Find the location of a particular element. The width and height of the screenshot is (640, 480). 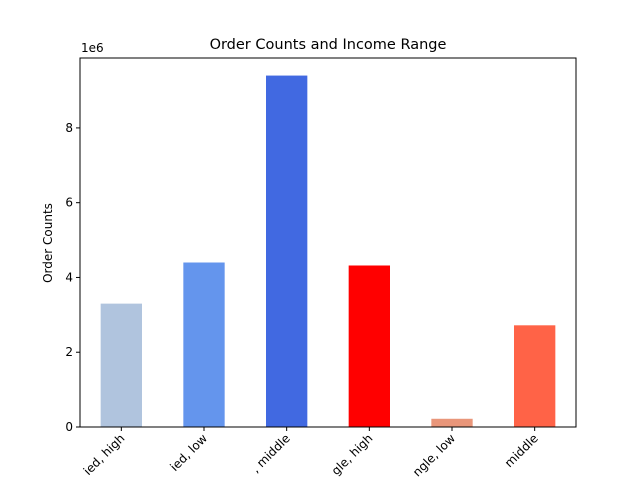

x-tick-label: ied, low is located at coordinates (188, 452).